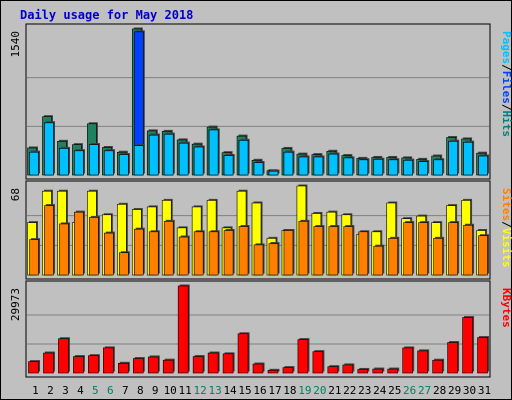 This screenshot has width=512, height=400. Describe the element at coordinates (506, 124) in the screenshot. I see `legend-entry: Hits` at that location.